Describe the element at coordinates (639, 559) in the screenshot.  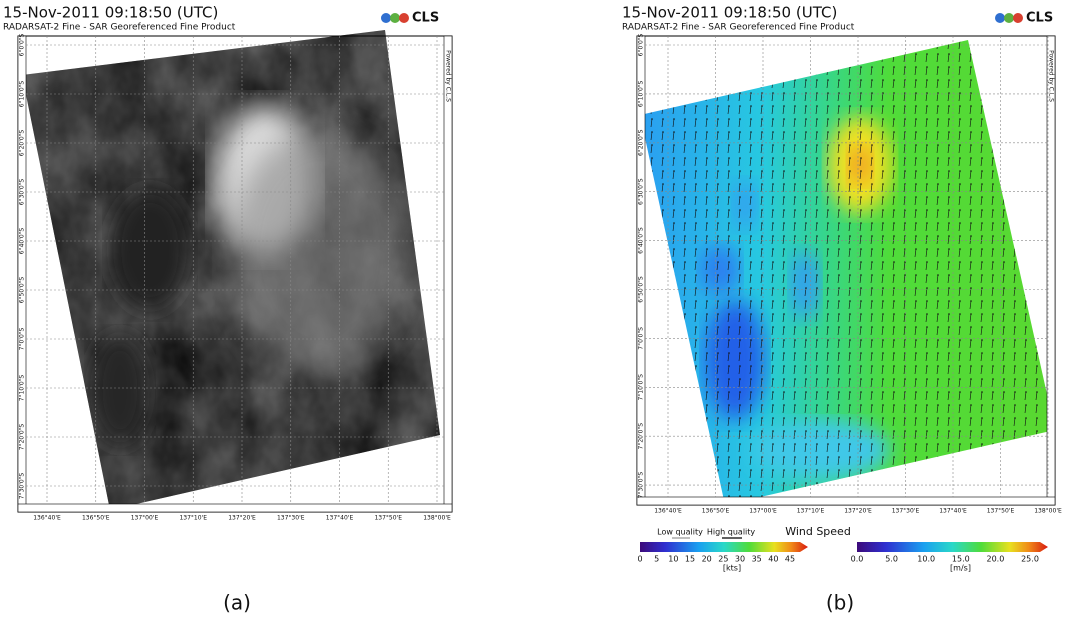
I see `colorbar-tick: 0` at that location.